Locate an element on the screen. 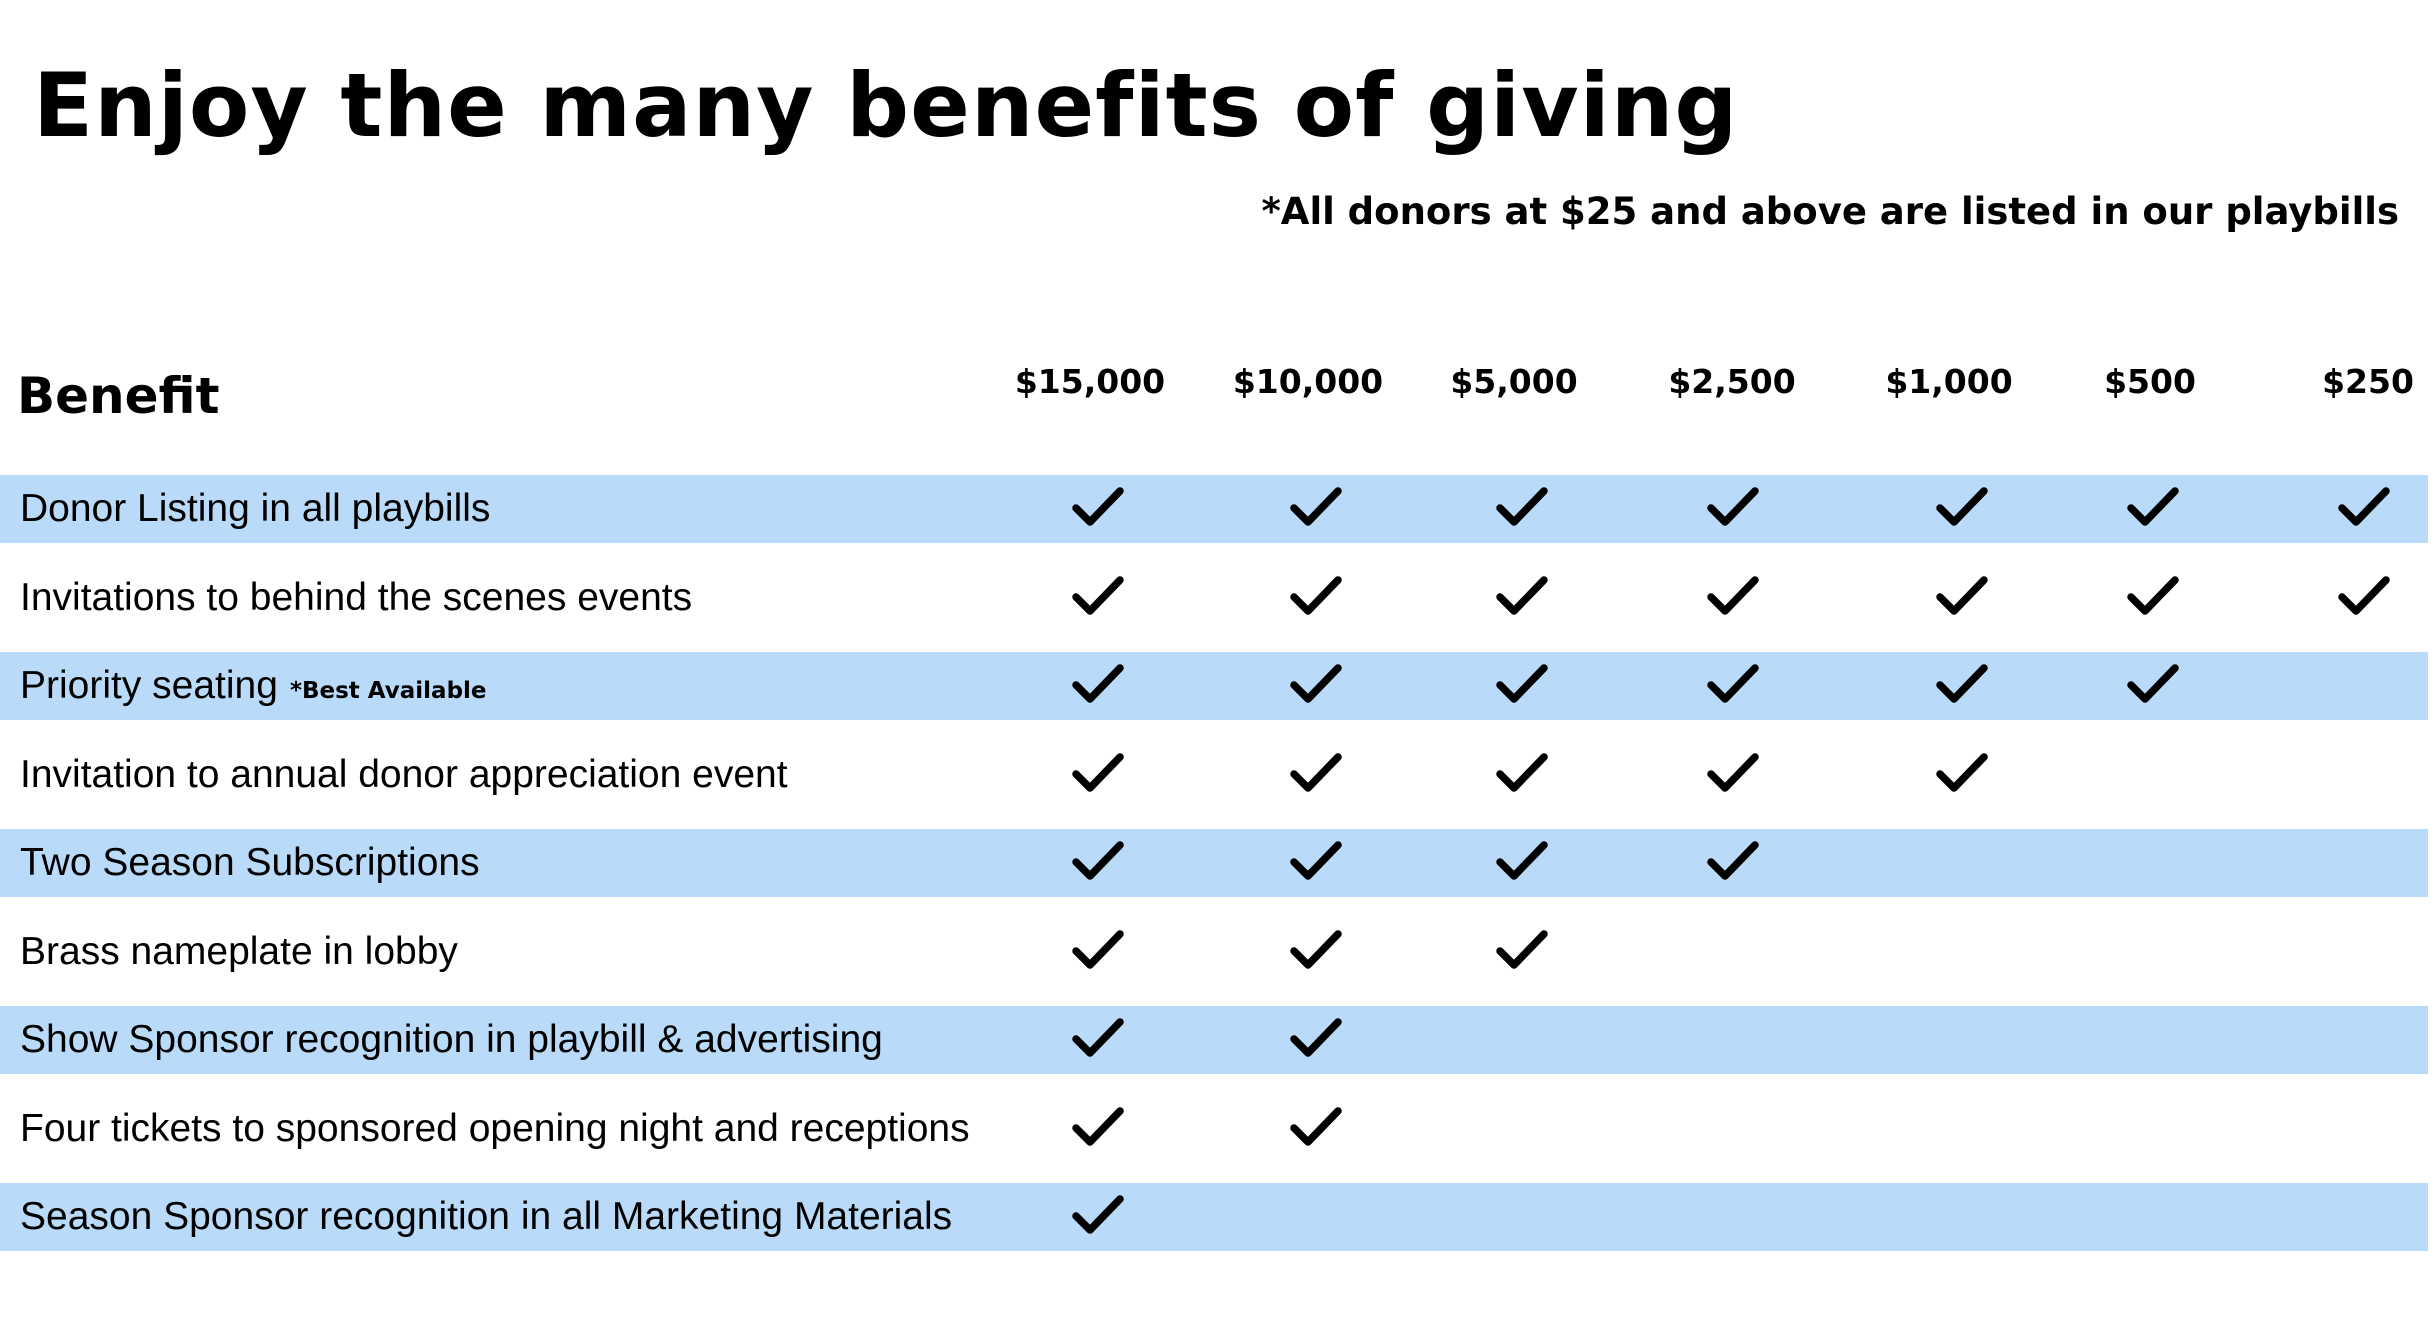 The height and width of the screenshot is (1321, 2433). benefit-label-text: Donor Listing in all playbills is located at coordinates (255, 508).